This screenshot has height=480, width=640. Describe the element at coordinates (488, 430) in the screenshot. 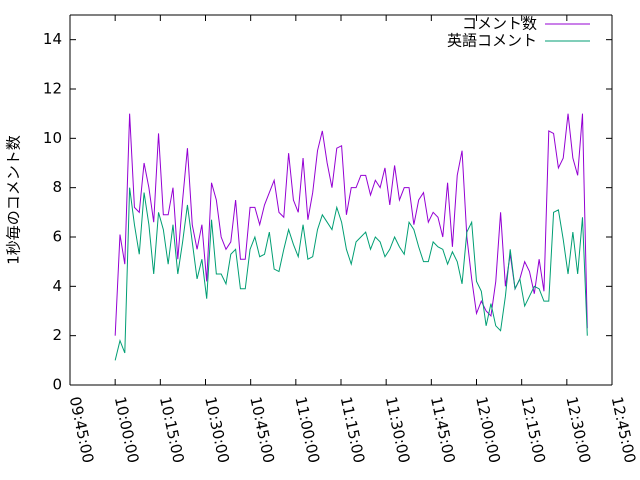

I see `x-tick-label: 12:00:00` at that location.